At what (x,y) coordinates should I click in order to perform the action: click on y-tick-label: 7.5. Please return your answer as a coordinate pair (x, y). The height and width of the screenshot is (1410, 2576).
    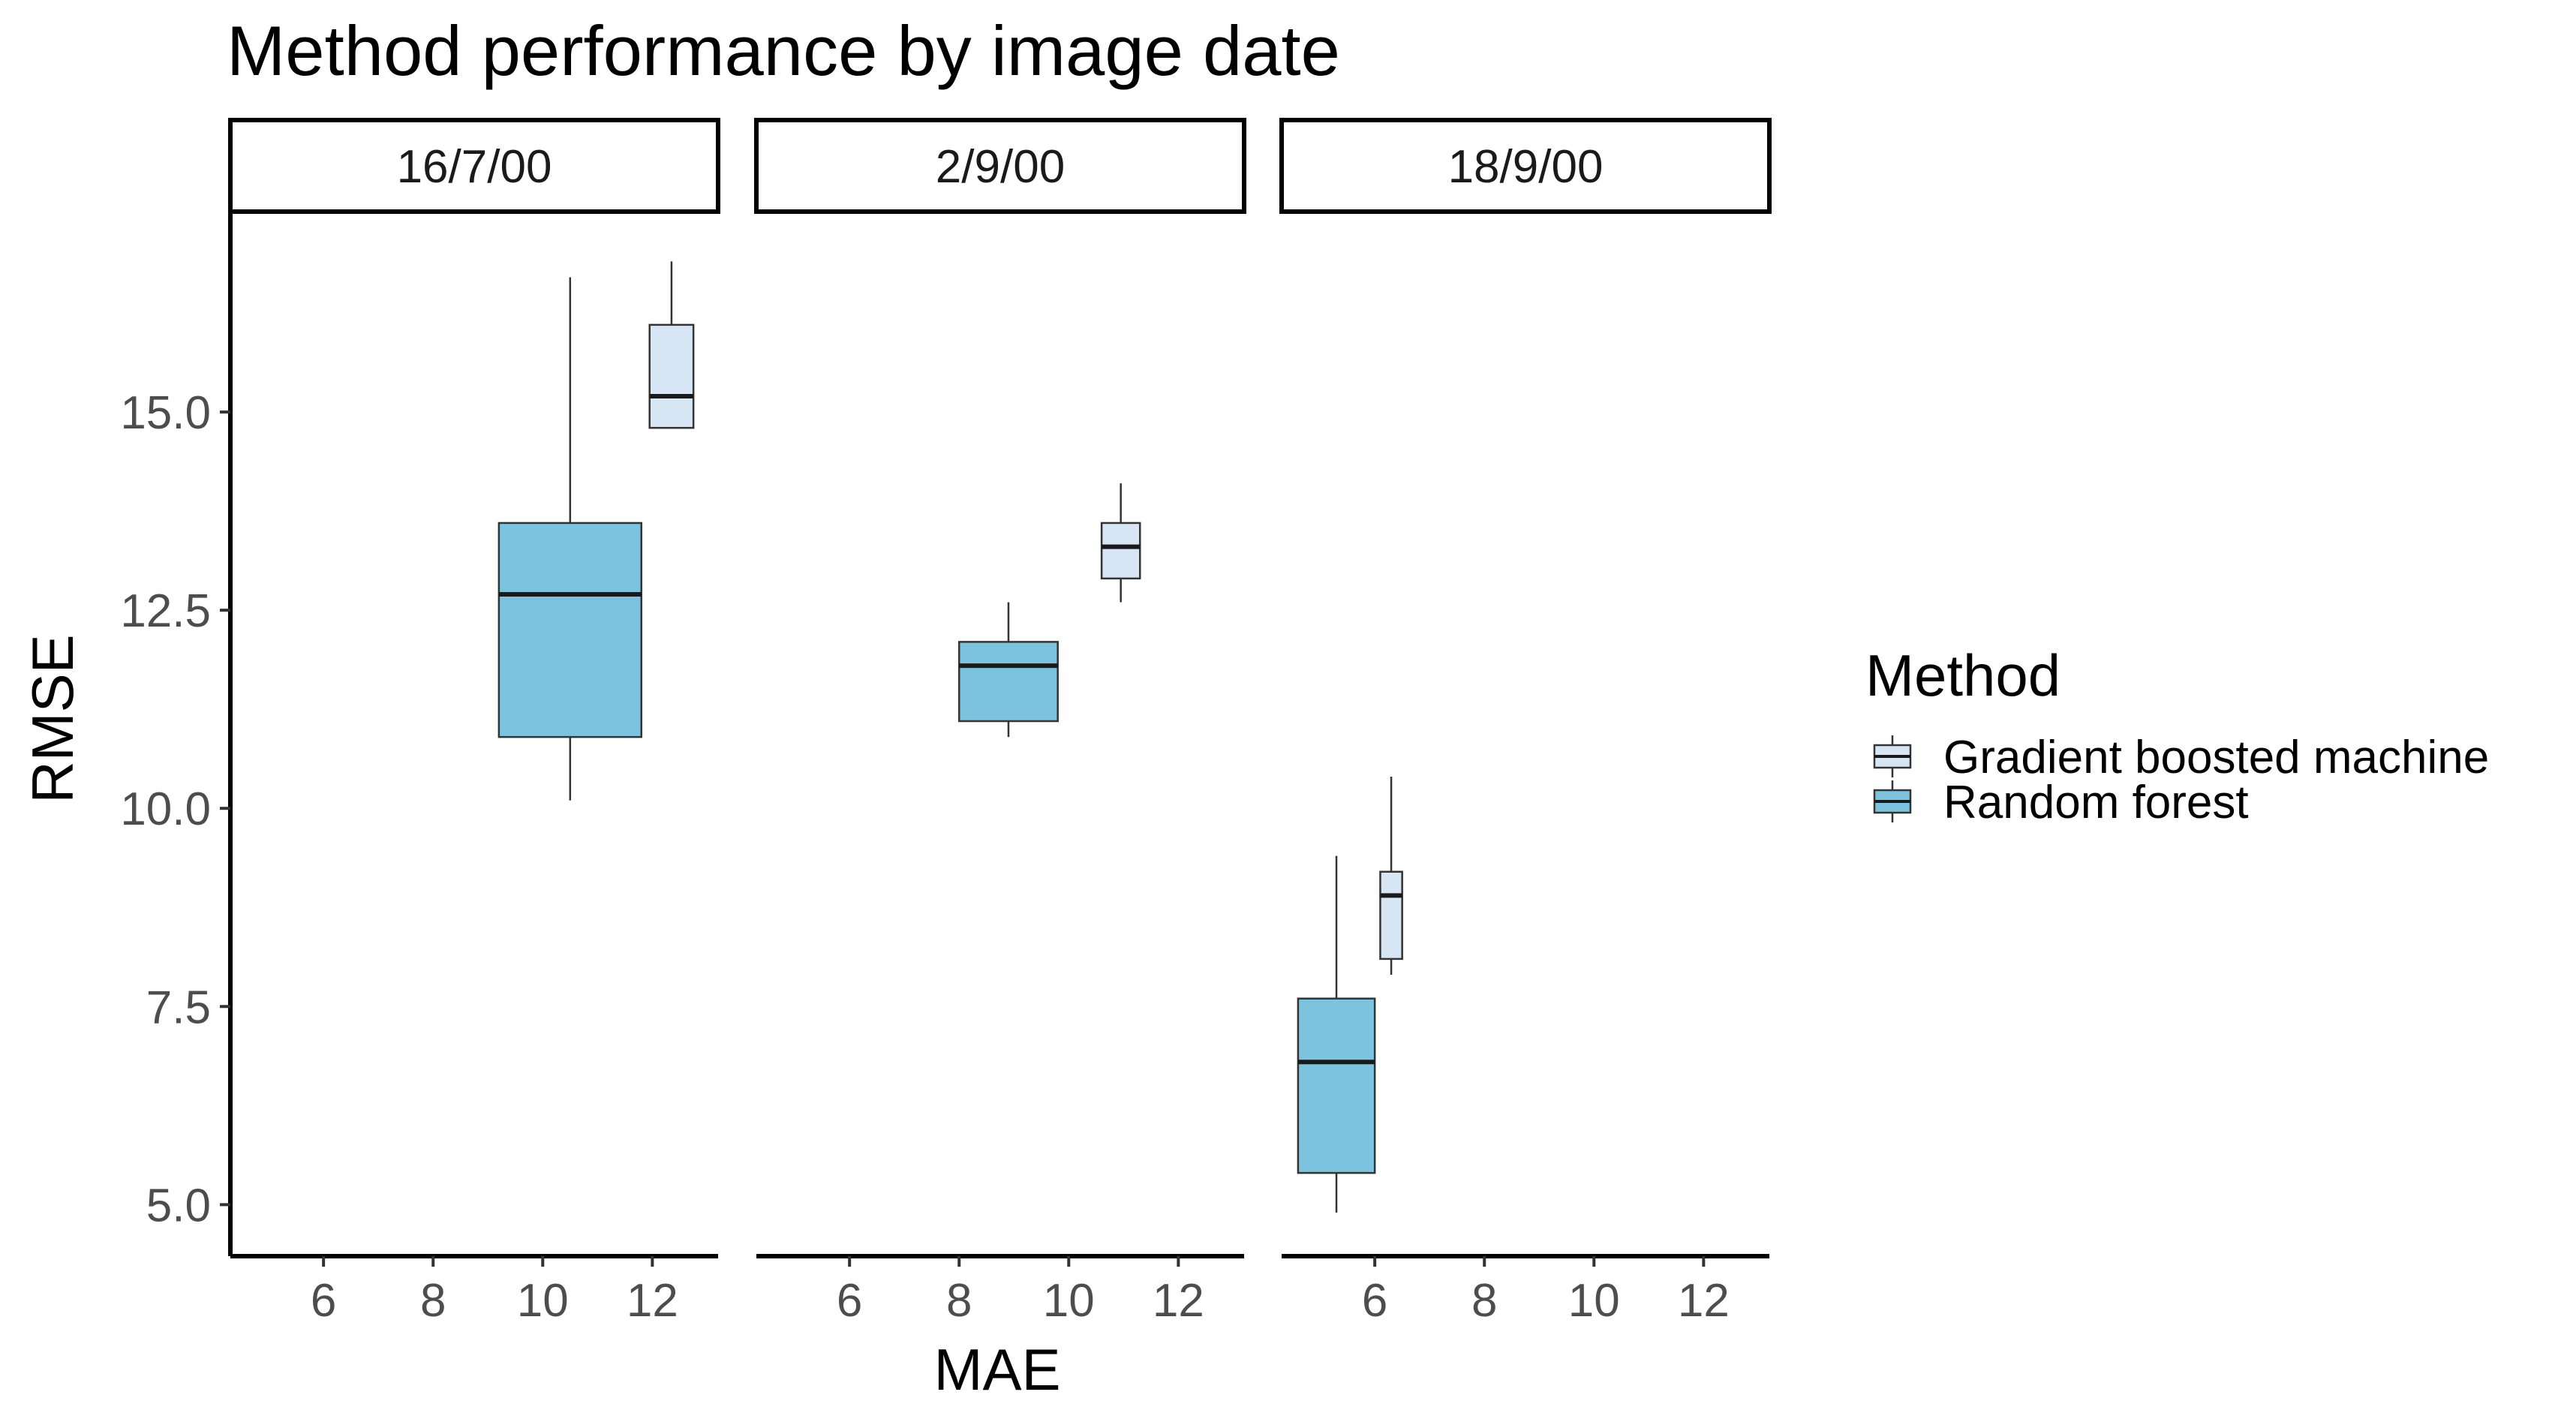
    Looking at the image, I should click on (178, 1007).